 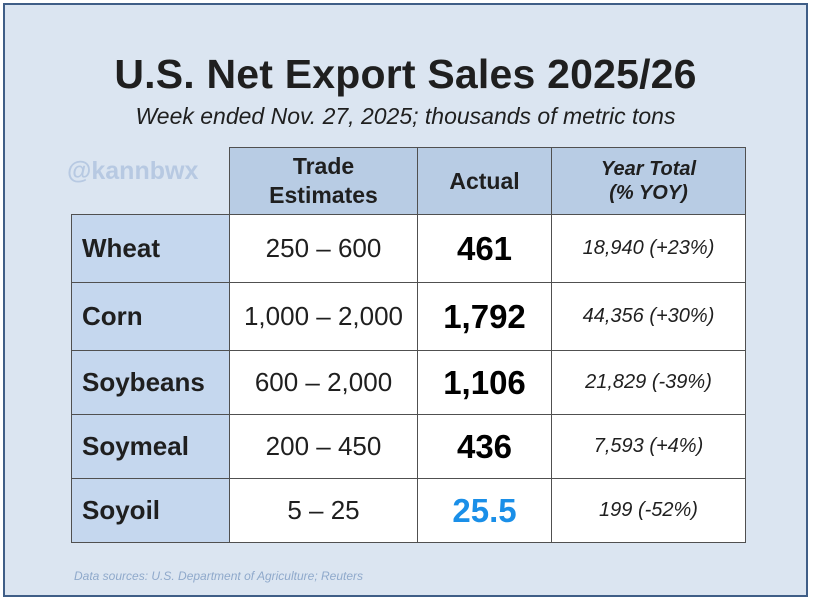 What do you see at coordinates (648, 248) in the screenshot?
I see `year-total-value: 18,940 (+23%)` at bounding box center [648, 248].